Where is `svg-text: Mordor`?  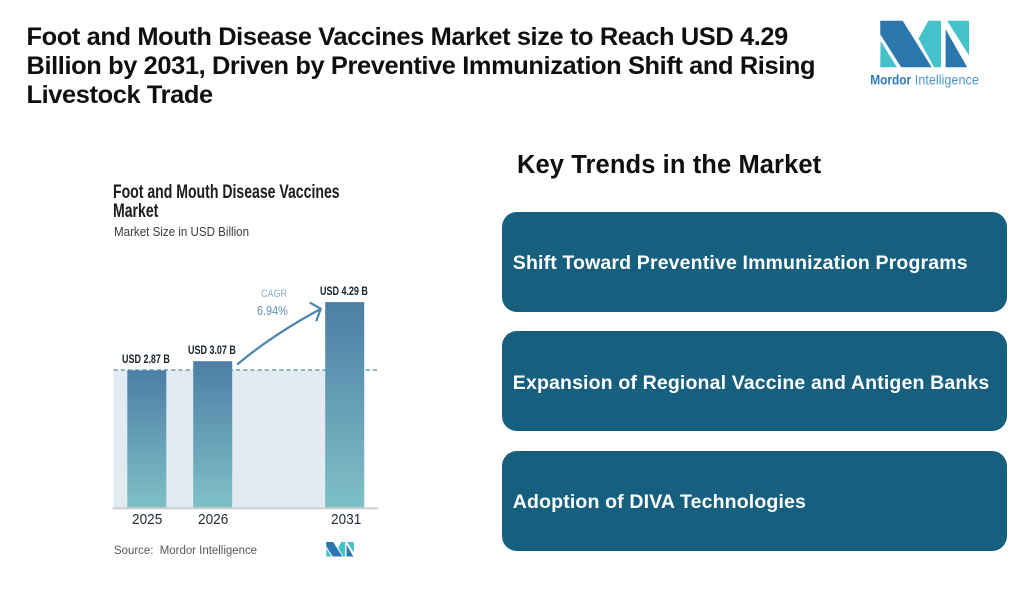 svg-text: Mordor is located at coordinates (891, 79).